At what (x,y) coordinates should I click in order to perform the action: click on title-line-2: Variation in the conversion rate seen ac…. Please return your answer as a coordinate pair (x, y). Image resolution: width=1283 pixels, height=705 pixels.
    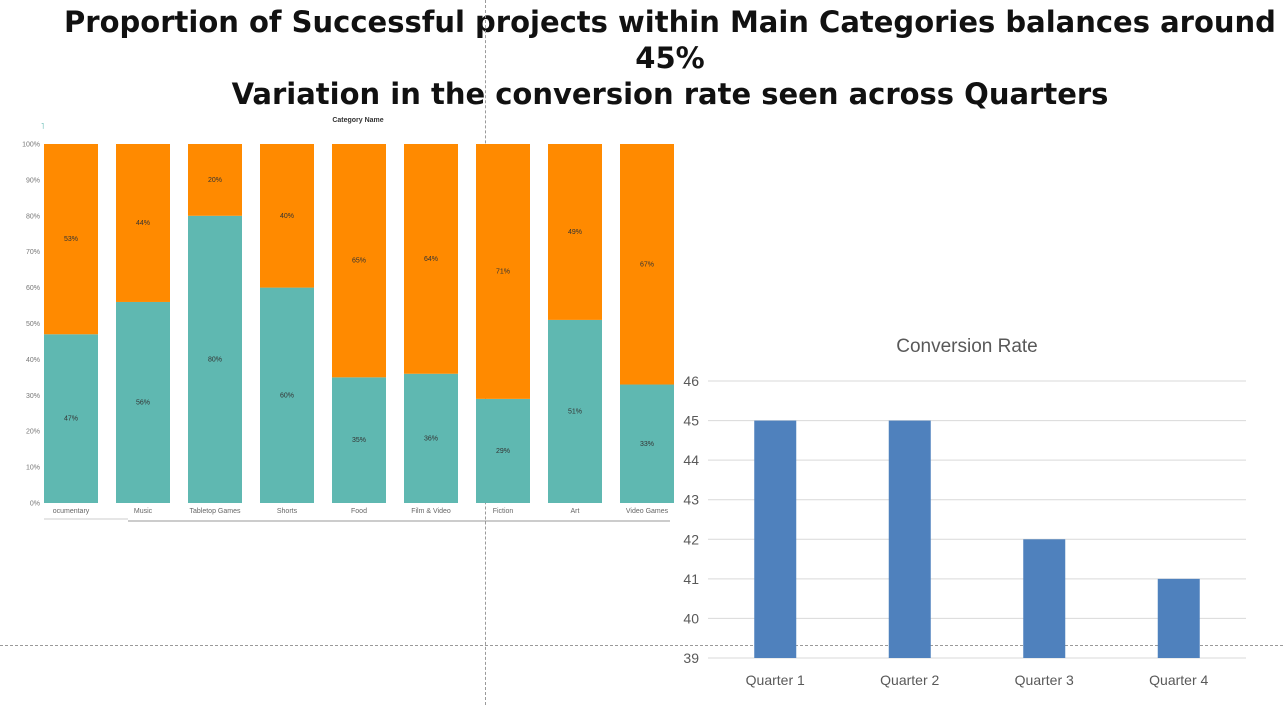
    Looking at the image, I should click on (670, 94).